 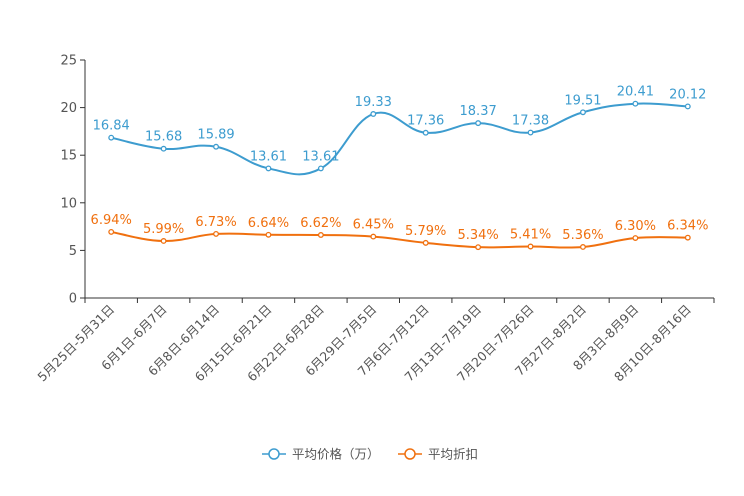 I want to click on data-label: 5.99%, so click(x=163, y=229).